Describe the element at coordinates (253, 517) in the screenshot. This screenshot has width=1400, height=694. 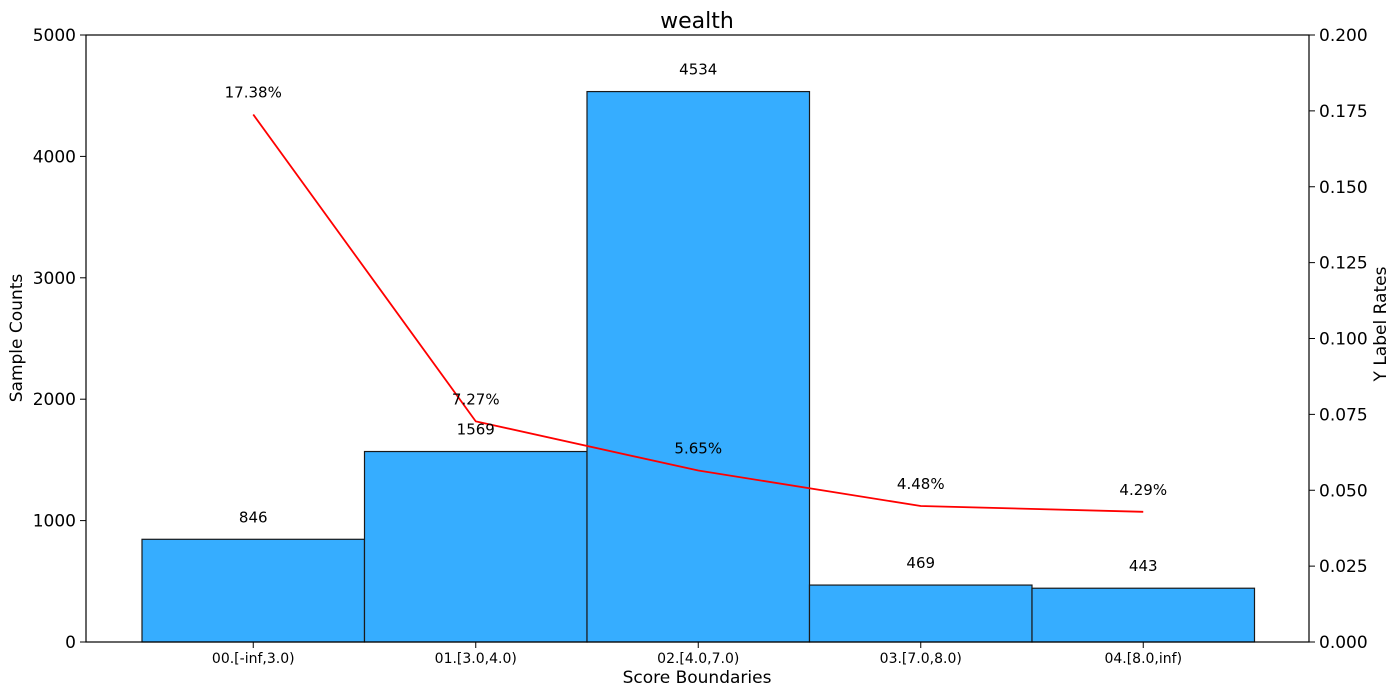
I see `bar-value-label-0: 846` at that location.